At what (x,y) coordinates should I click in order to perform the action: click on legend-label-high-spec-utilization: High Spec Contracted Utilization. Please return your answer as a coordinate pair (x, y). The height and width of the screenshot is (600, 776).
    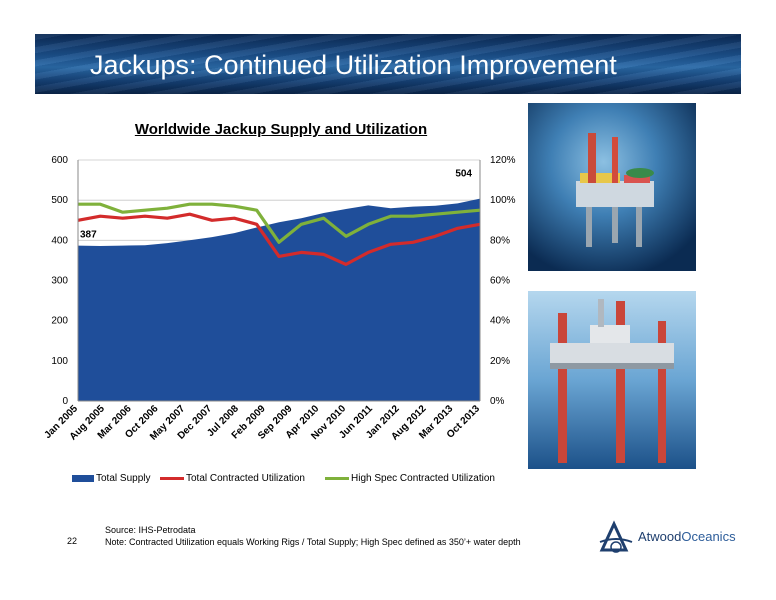
    Looking at the image, I should click on (423, 478).